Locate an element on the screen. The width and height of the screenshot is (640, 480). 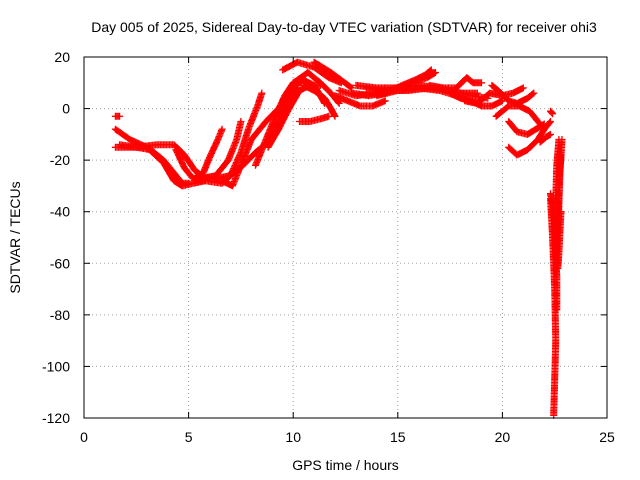
x-tick-label: 15 is located at coordinates (398, 437).